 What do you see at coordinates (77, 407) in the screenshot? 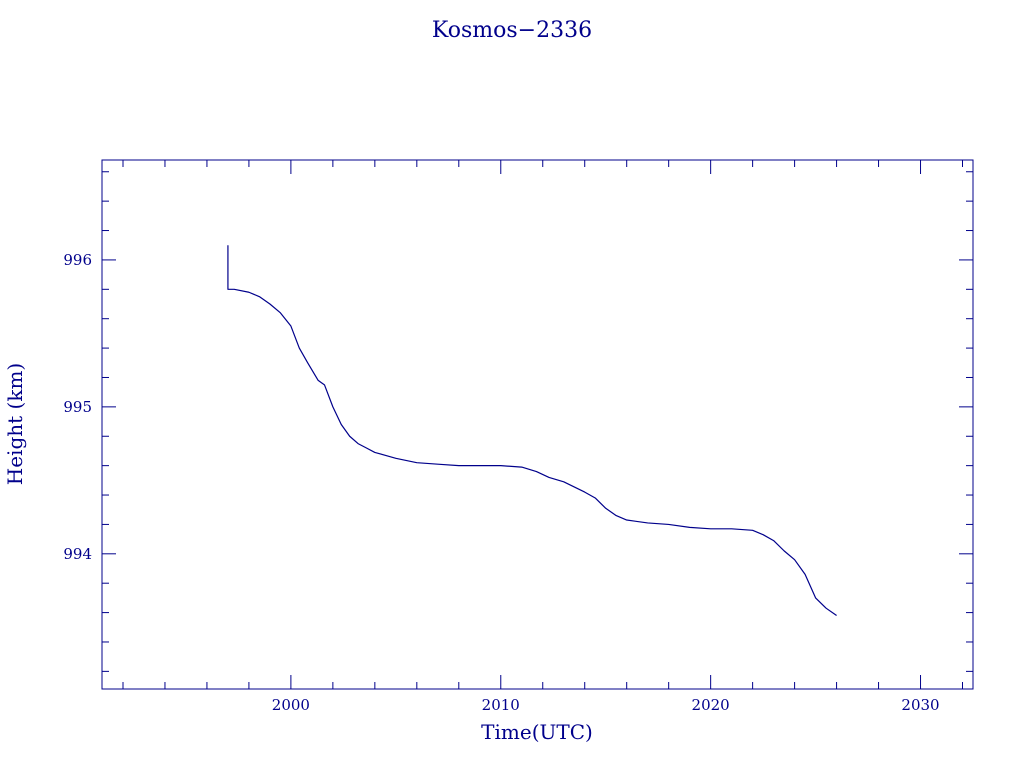
I see `y-tick-label: 995` at bounding box center [77, 407].